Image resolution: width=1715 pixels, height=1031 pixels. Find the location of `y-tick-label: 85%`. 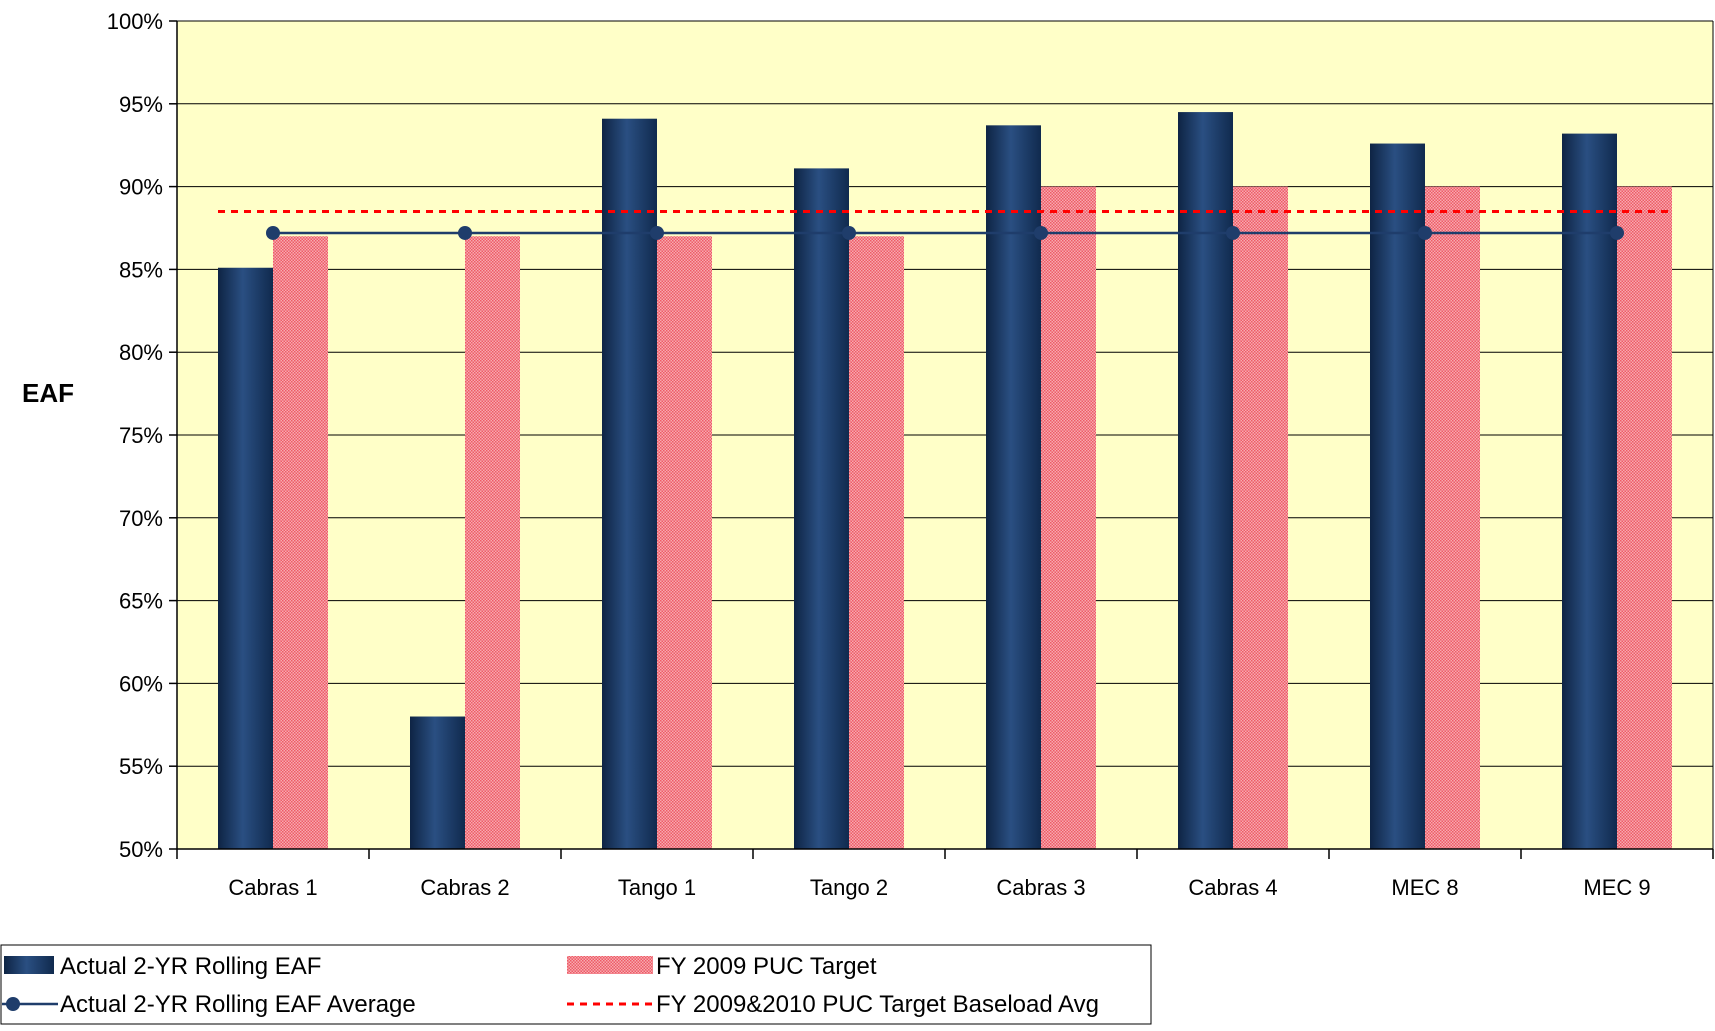

y-tick-label: 85% is located at coordinates (141, 269).